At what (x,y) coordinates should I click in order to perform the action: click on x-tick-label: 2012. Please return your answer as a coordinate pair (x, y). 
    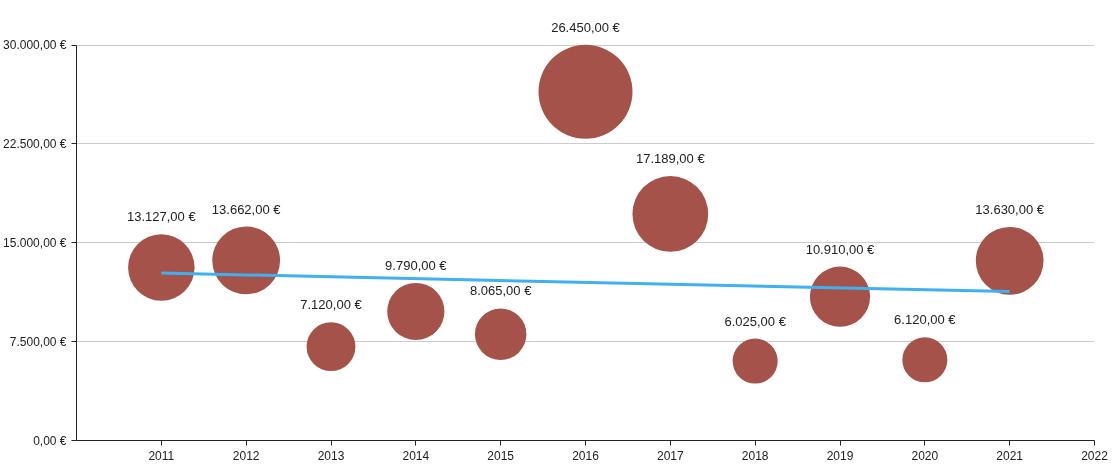
    Looking at the image, I should click on (246, 455).